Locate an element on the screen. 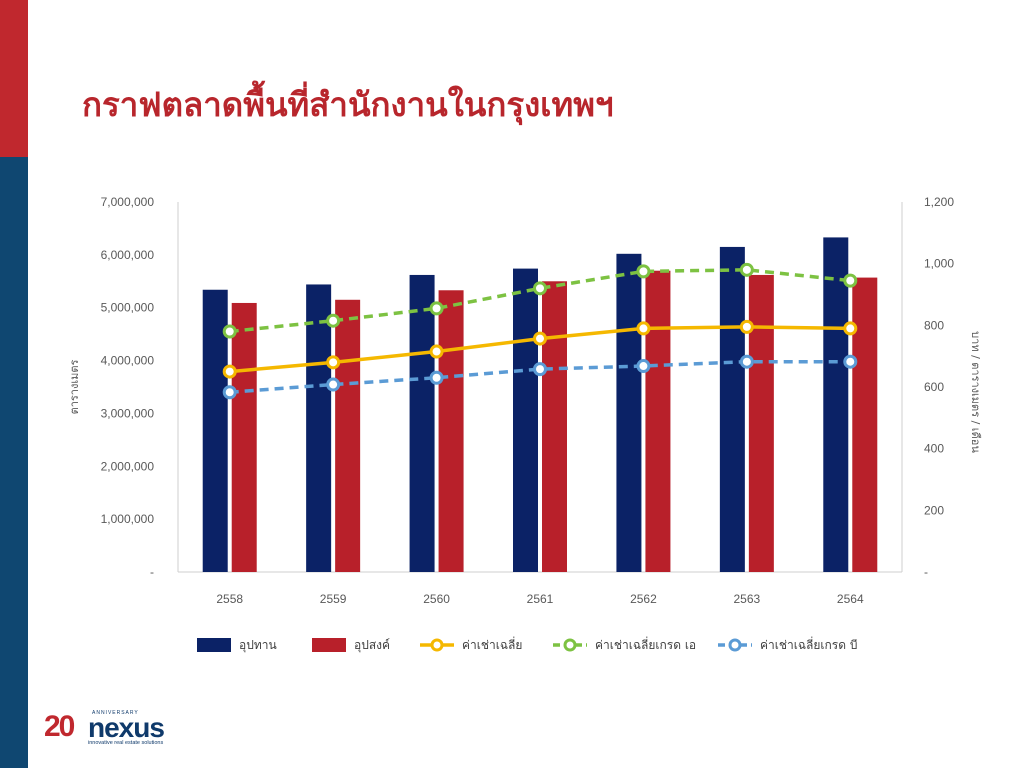 This screenshot has height=768, width=1024. page-title: กราฟตลาดพื้นที่สำนักงานในกรุงเทพฯ is located at coordinates (348, 104).